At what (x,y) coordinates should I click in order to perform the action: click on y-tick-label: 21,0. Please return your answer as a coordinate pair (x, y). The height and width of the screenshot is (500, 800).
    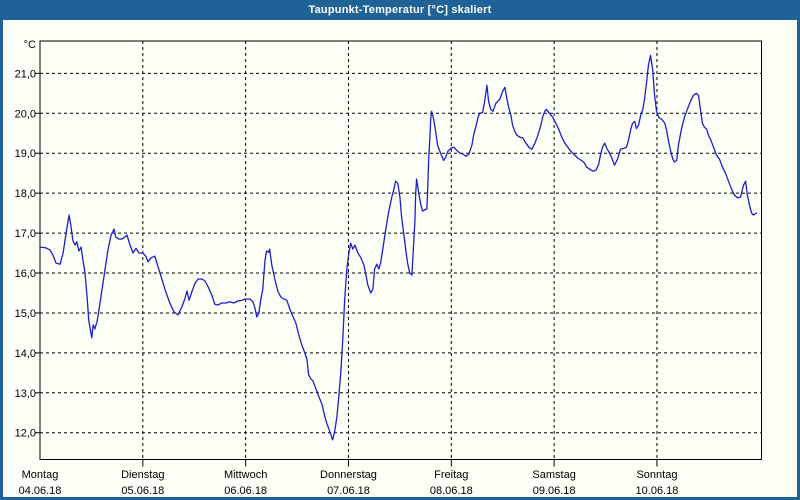
    Looking at the image, I should click on (25, 74).